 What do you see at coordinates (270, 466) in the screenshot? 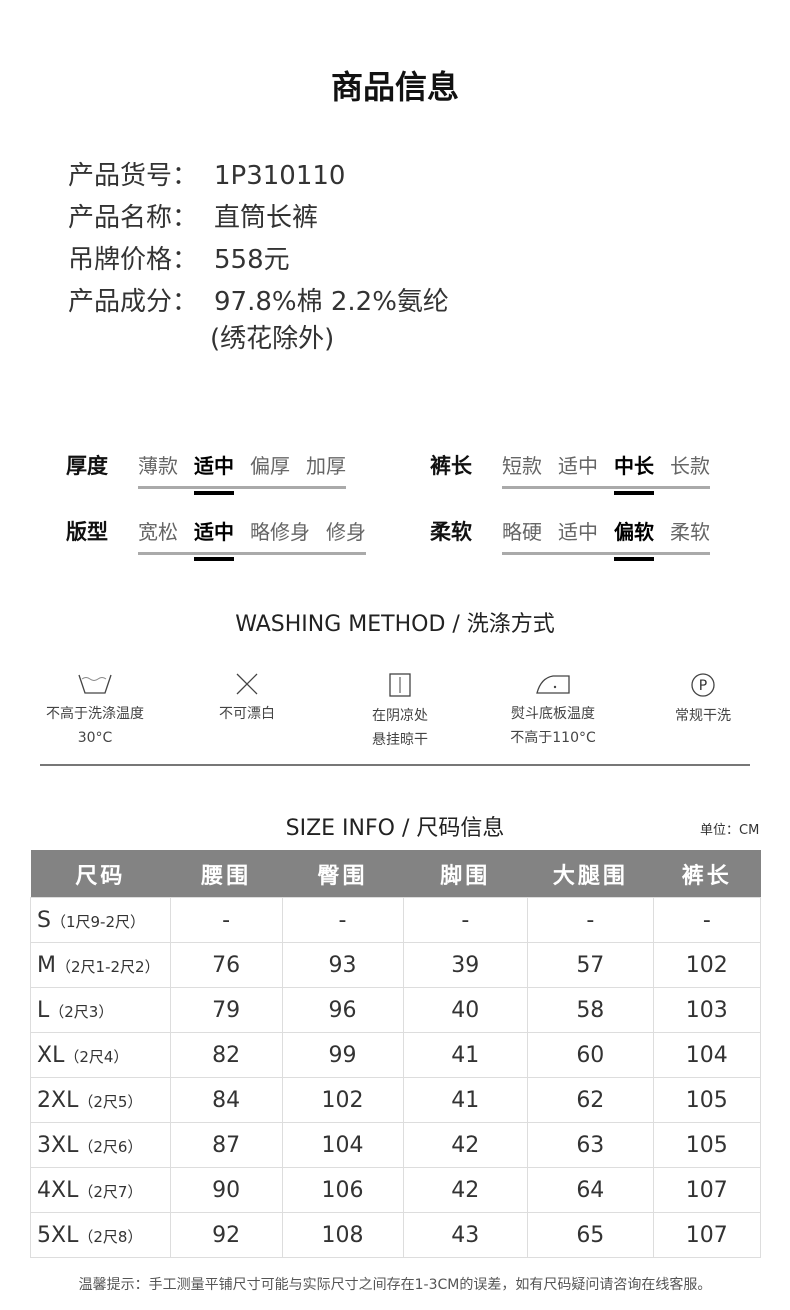
I see `attribute-option: 偏厚` at bounding box center [270, 466].